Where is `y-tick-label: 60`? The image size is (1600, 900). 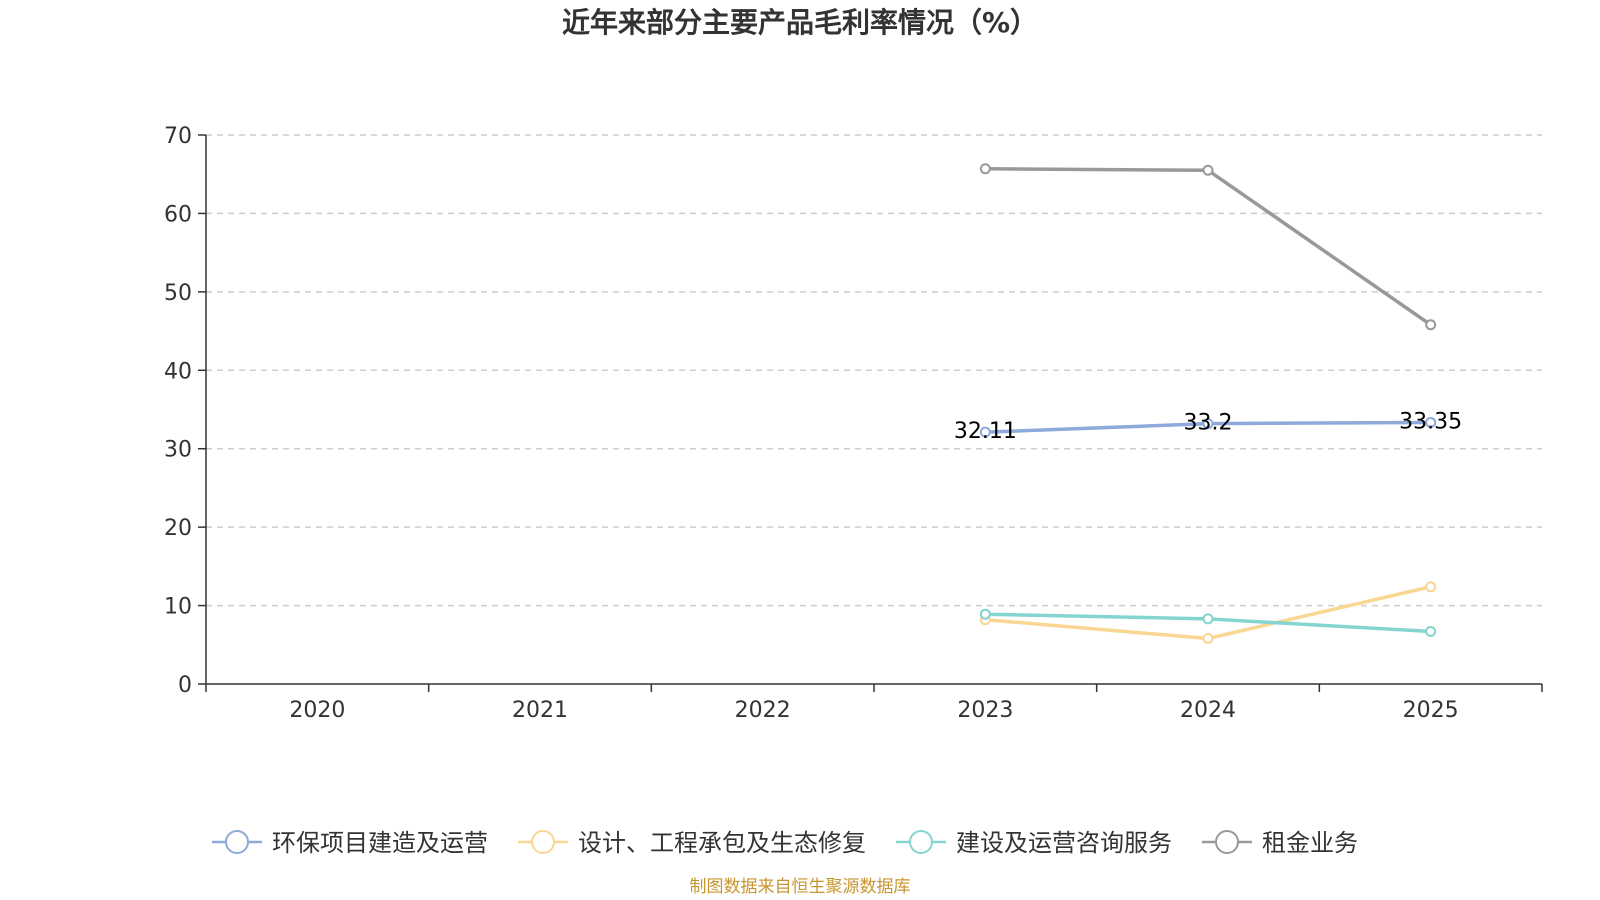
y-tick-label: 60 is located at coordinates (178, 214).